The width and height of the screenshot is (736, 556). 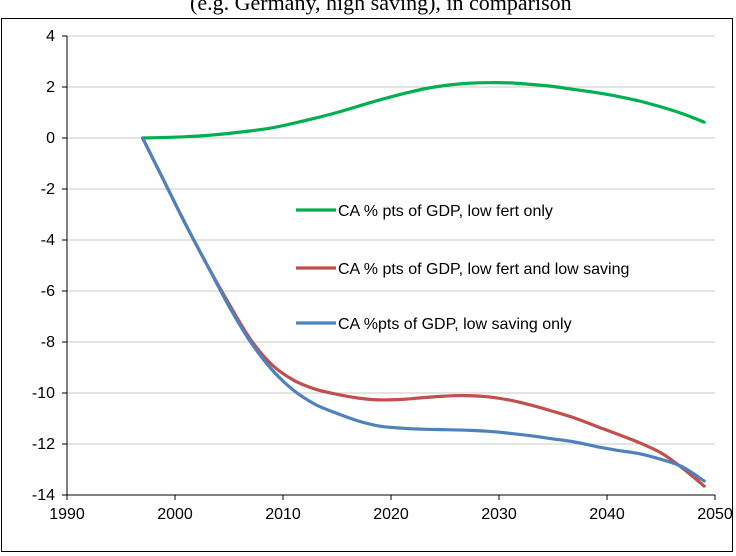 I want to click on legend-item: CA % pts of GDP, low fert and low saving, so click(x=462, y=269).